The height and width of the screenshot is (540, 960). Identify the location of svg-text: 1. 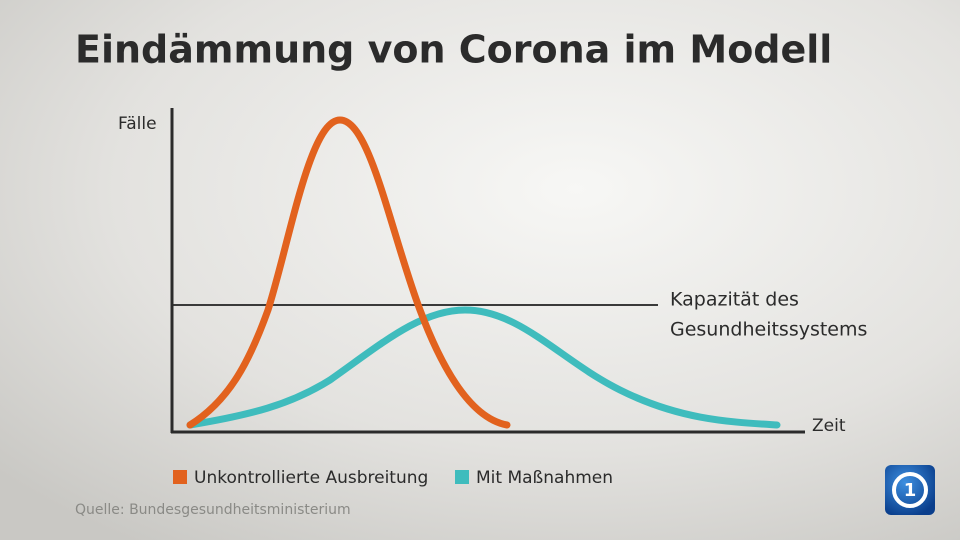
(910, 490).